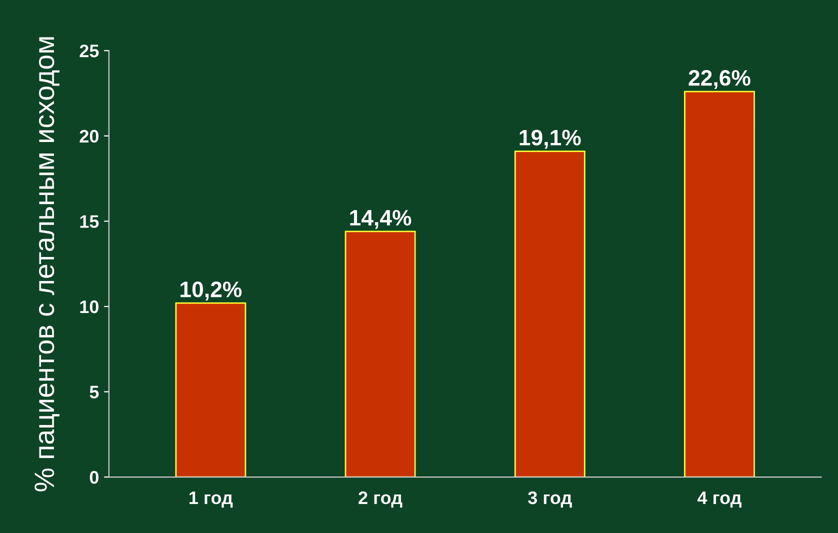 The height and width of the screenshot is (533, 838). What do you see at coordinates (380, 499) in the screenshot?
I see `x-tick-label: 2 год` at bounding box center [380, 499].